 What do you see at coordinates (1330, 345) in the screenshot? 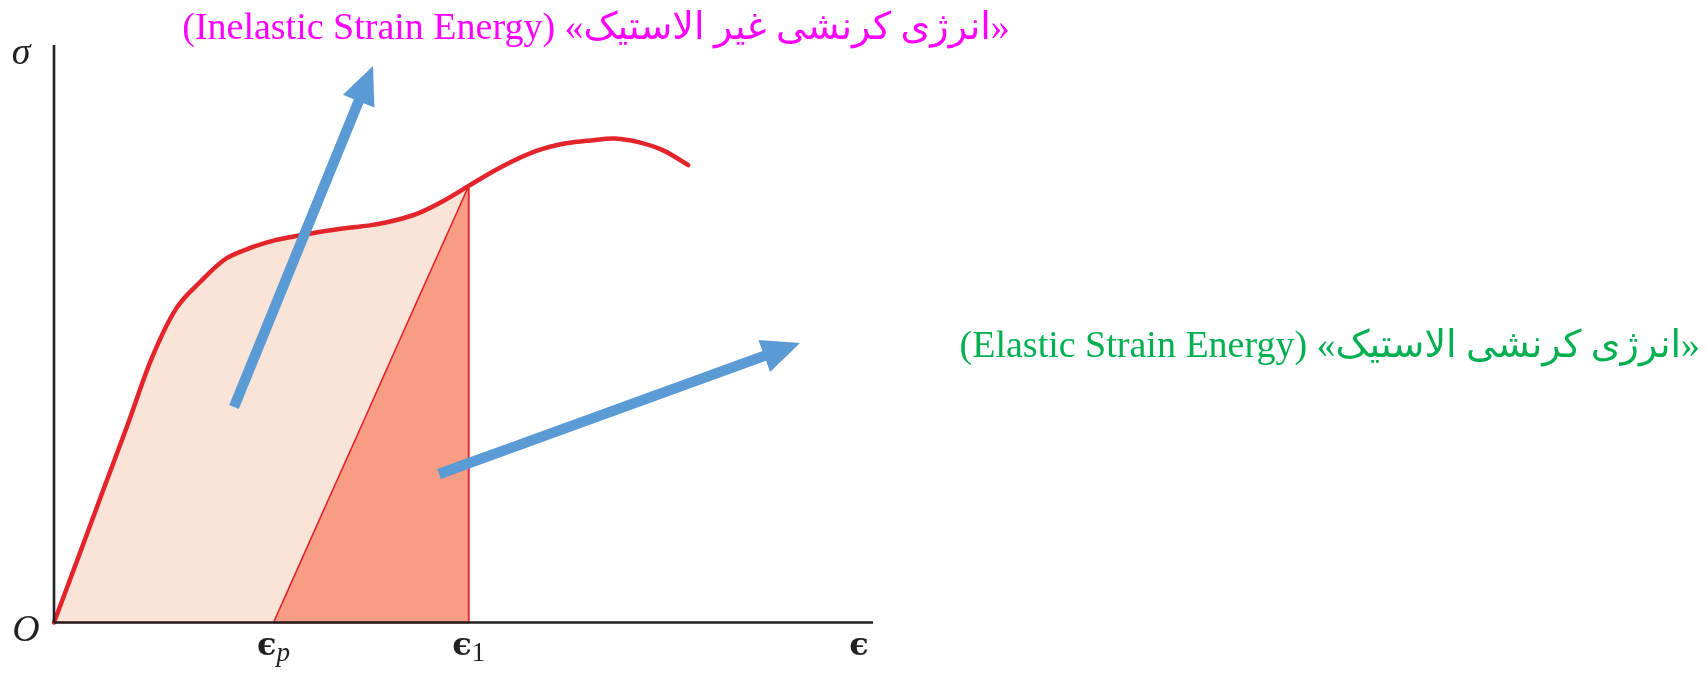
I see `text: «انرژی کرنشی الاستیک» (Elastic Strain Energy)` at bounding box center [1330, 345].